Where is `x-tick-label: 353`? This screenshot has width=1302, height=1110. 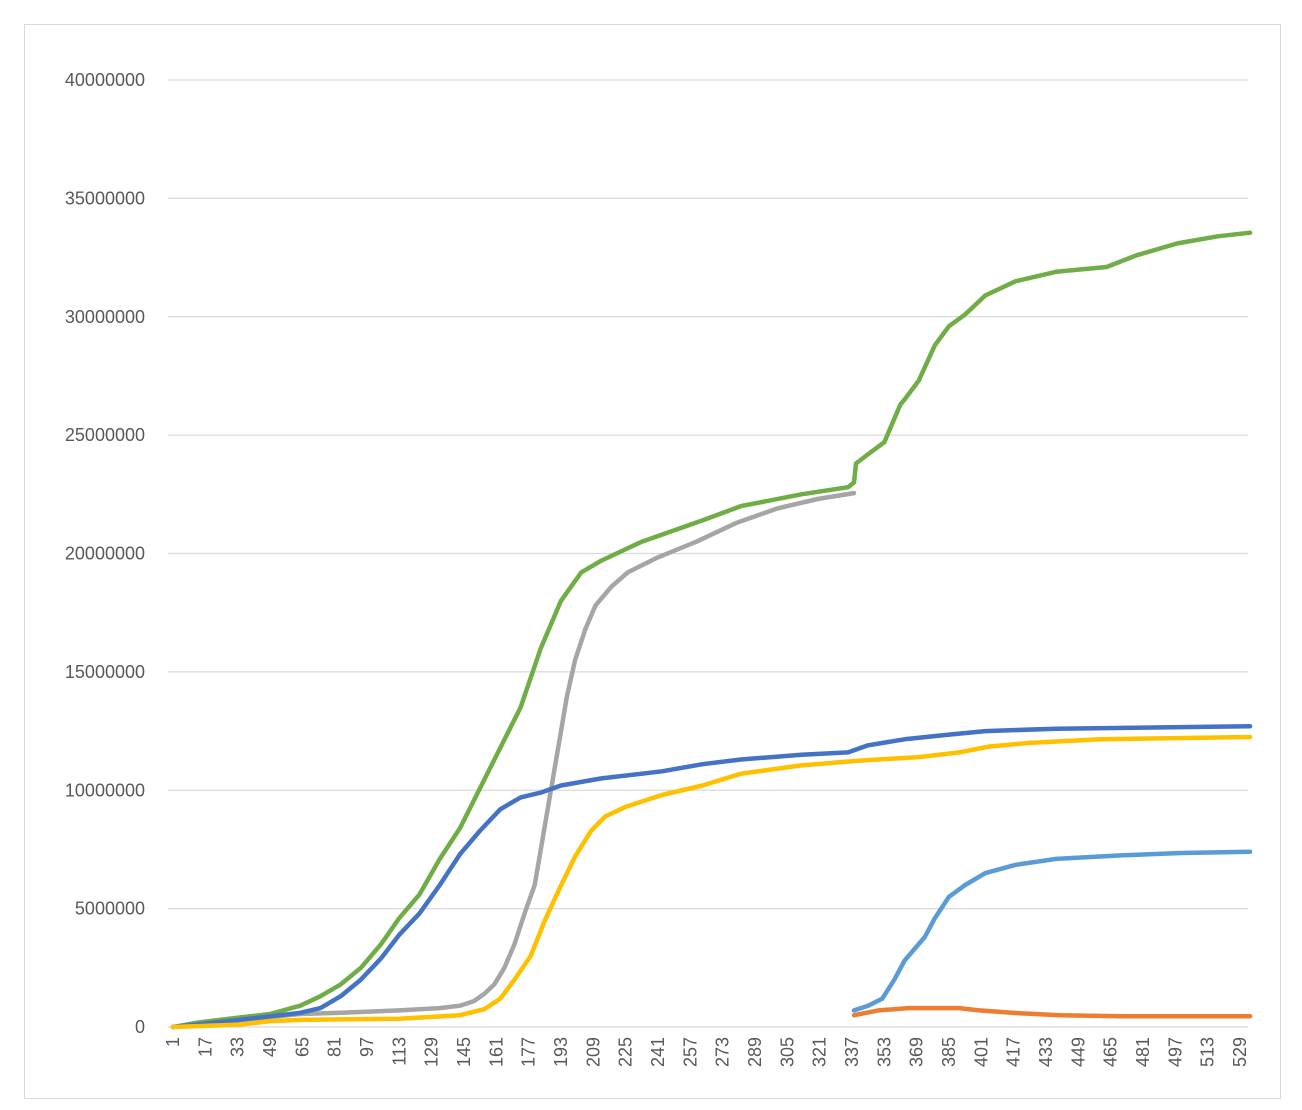 x-tick-label: 353 is located at coordinates (884, 1052).